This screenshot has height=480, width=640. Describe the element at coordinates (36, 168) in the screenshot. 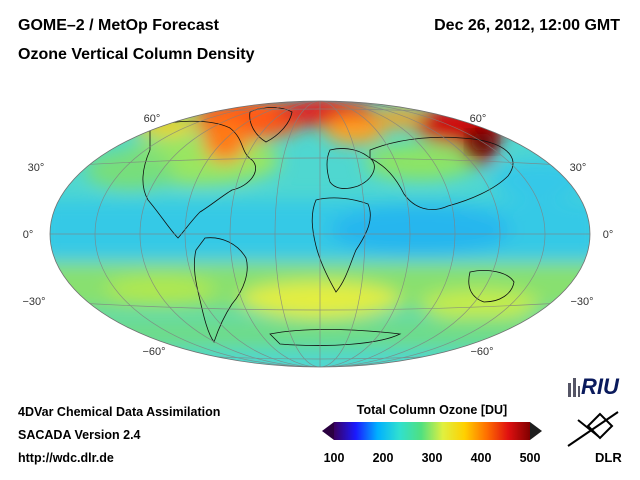

I see `lat-label-left-30n: 30°` at that location.